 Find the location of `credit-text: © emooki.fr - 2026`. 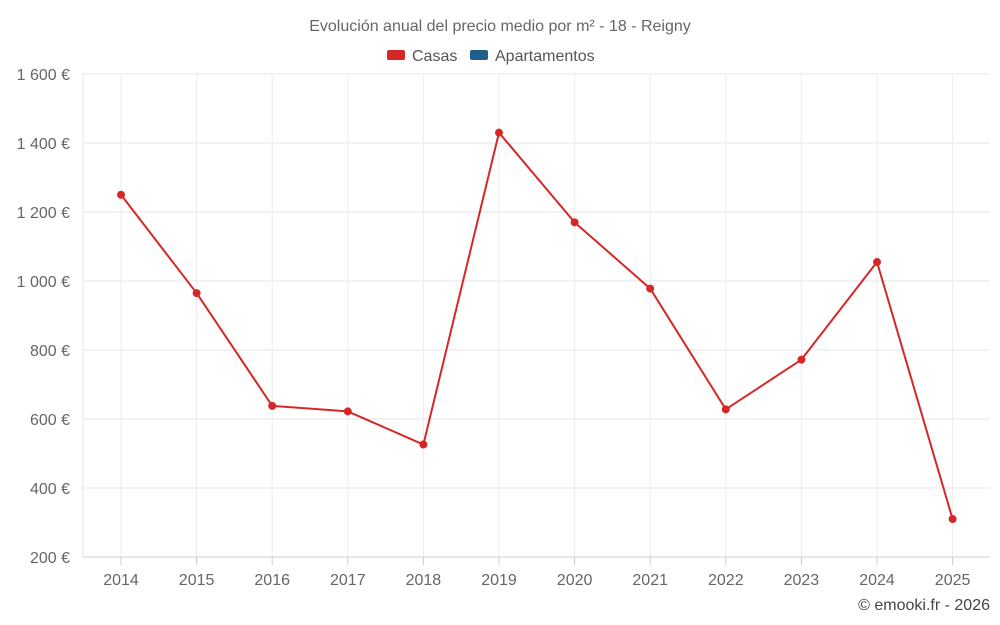

credit-text: © emooki.fr - 2026 is located at coordinates (924, 605).